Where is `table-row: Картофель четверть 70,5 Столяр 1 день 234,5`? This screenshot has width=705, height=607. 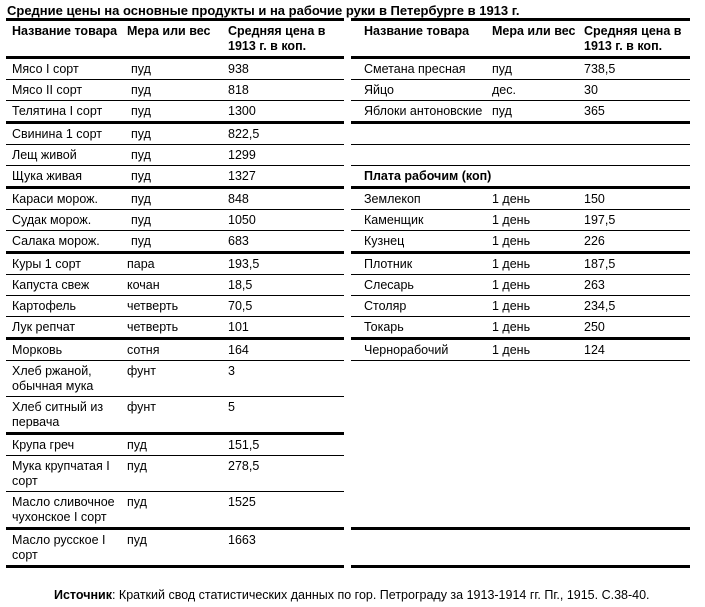
table-row: Картофель четверть 70,5 Столяр 1 день 234,5 is located at coordinates (348, 306).